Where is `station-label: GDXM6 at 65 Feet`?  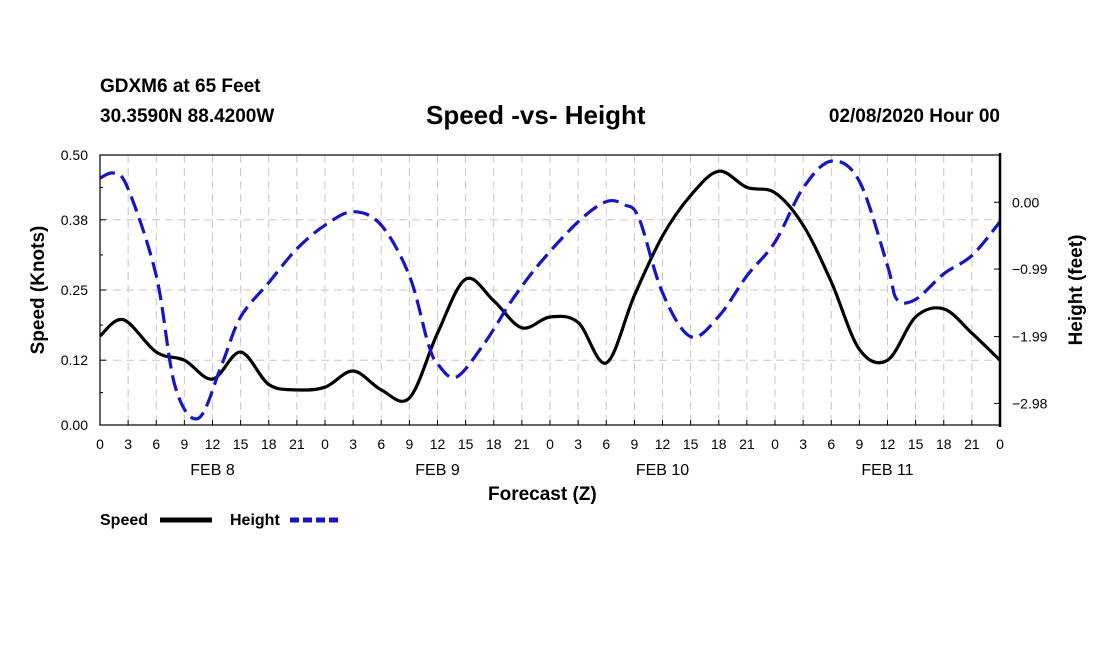
station-label: GDXM6 at 65 Feet is located at coordinates (180, 86).